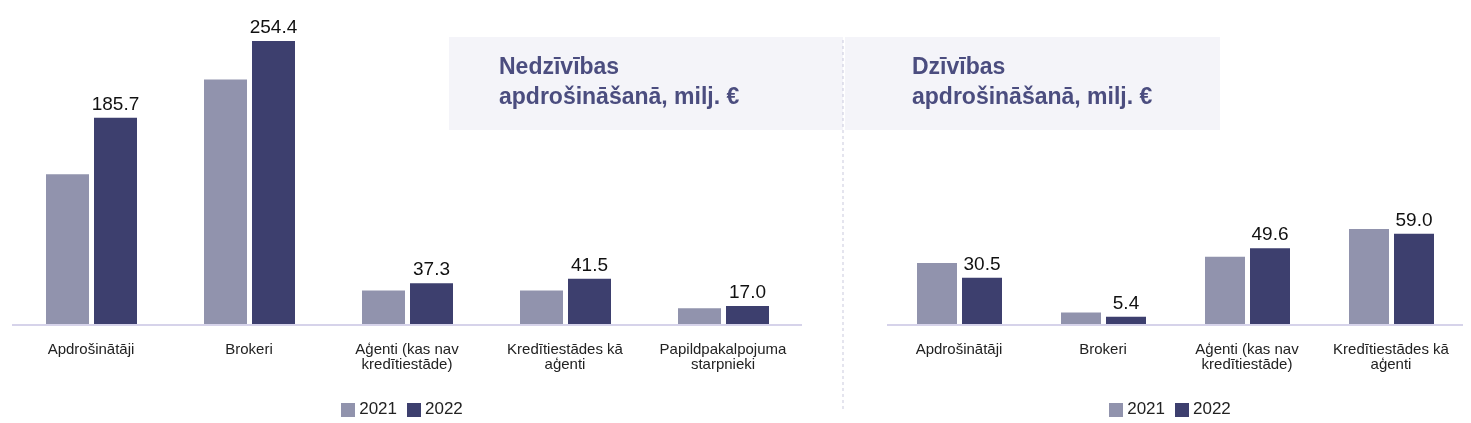 Image resolution: width=1471 pixels, height=423 pixels. What do you see at coordinates (589, 264) in the screenshot?
I see `data-label: 41.5` at bounding box center [589, 264].